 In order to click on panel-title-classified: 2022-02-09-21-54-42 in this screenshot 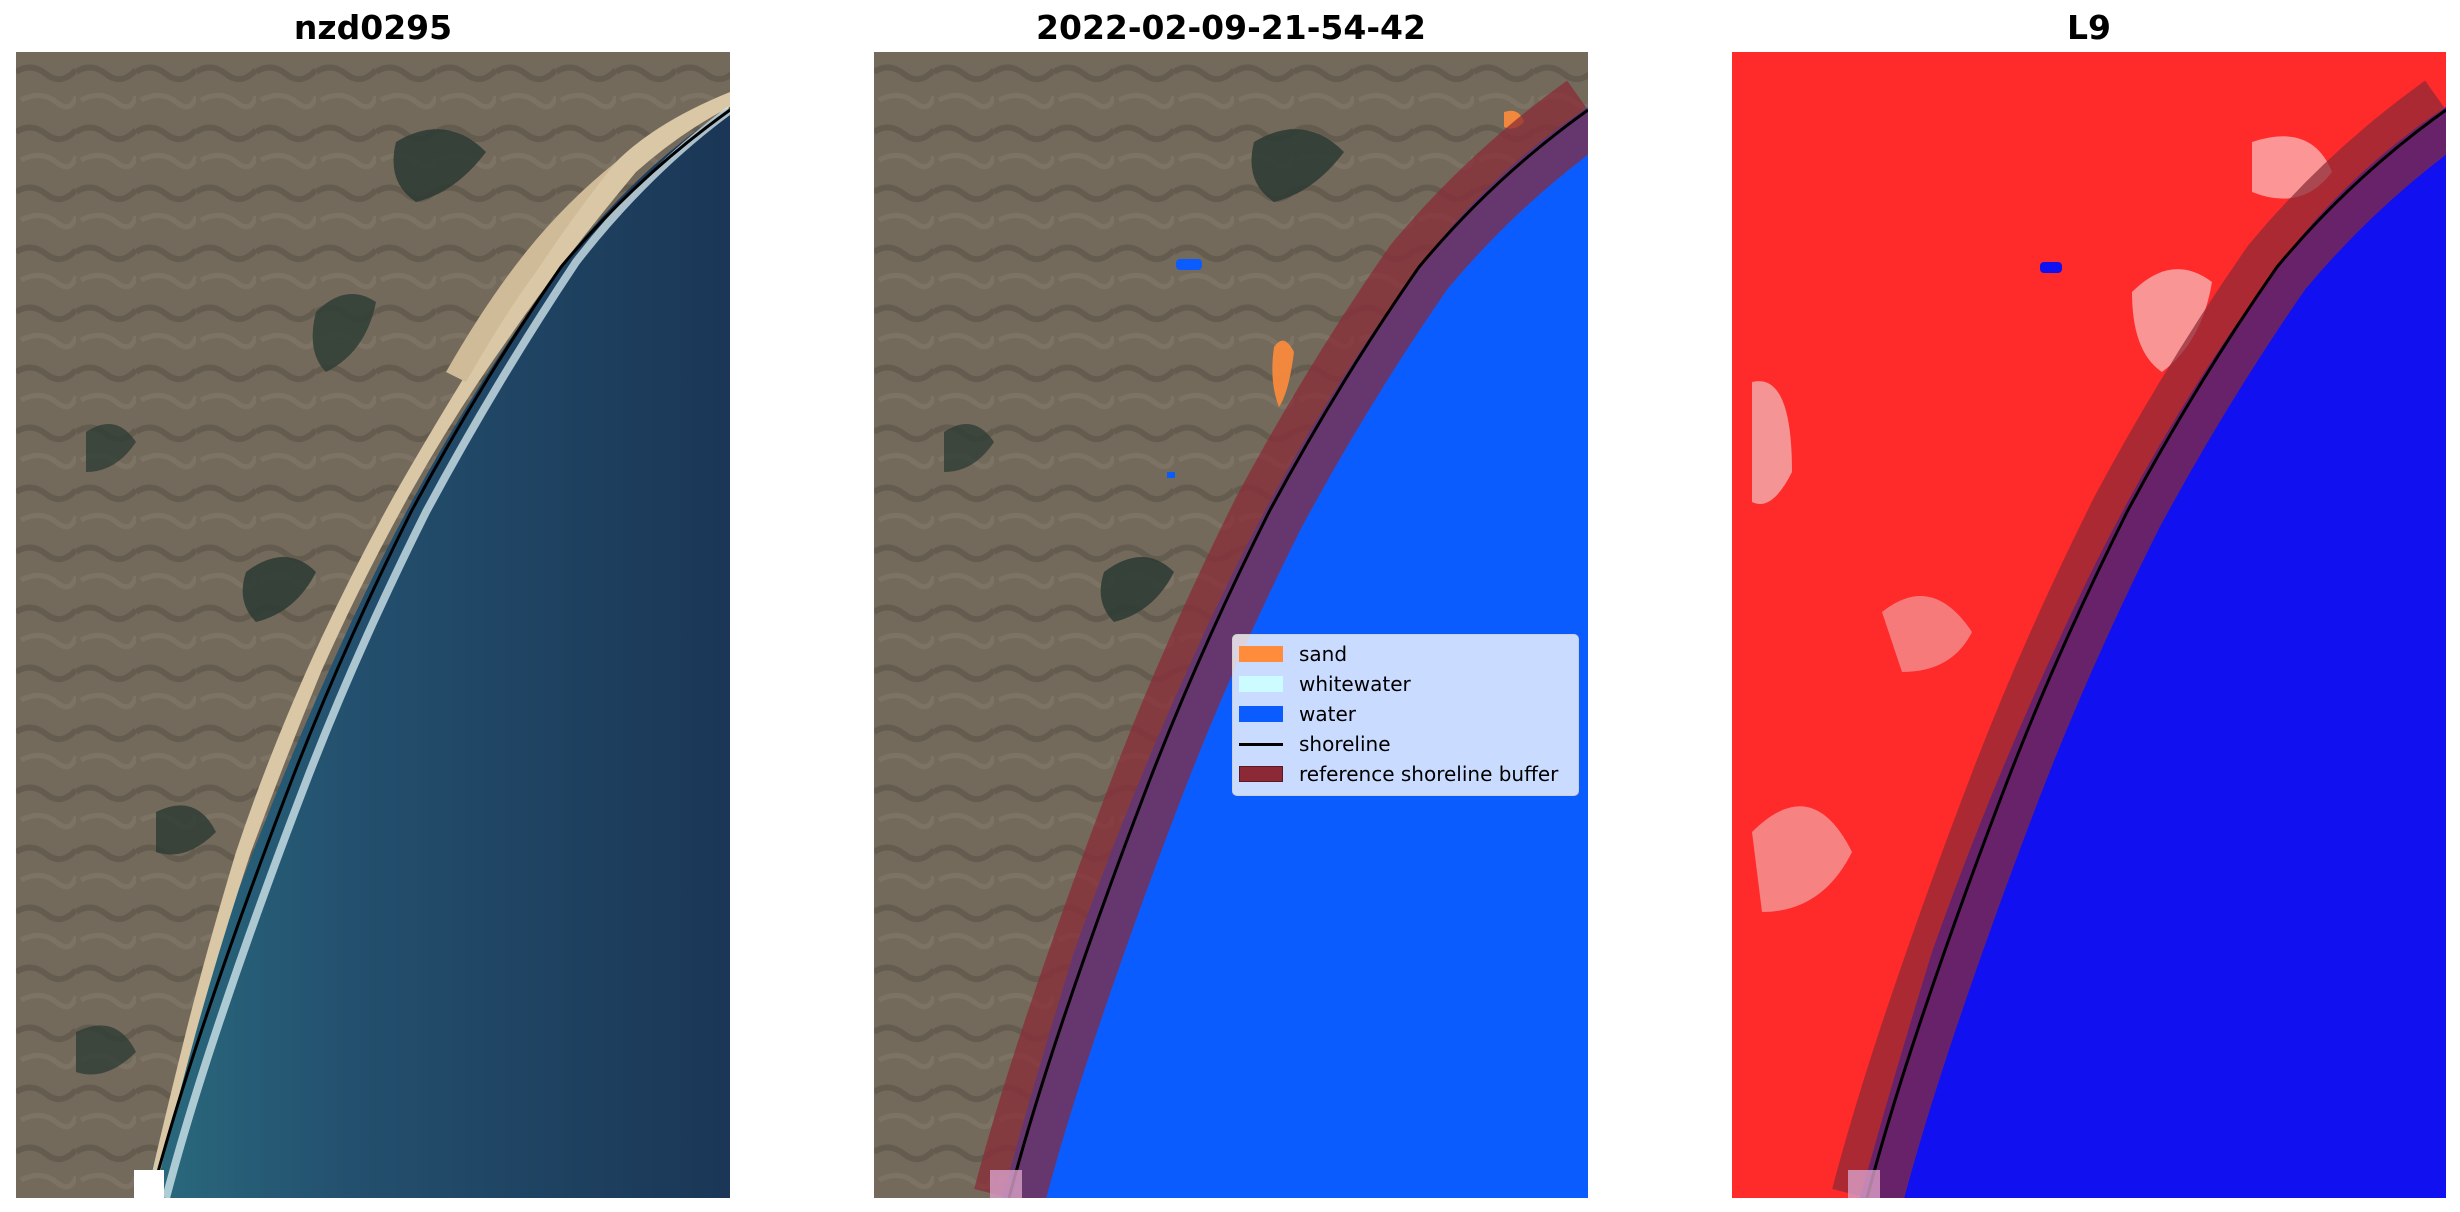, I will do `click(1231, 27)`.